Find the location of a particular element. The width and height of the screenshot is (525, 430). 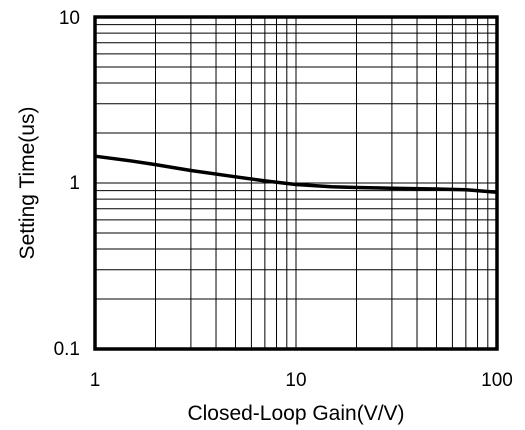

series-layer is located at coordinates (296, 174).